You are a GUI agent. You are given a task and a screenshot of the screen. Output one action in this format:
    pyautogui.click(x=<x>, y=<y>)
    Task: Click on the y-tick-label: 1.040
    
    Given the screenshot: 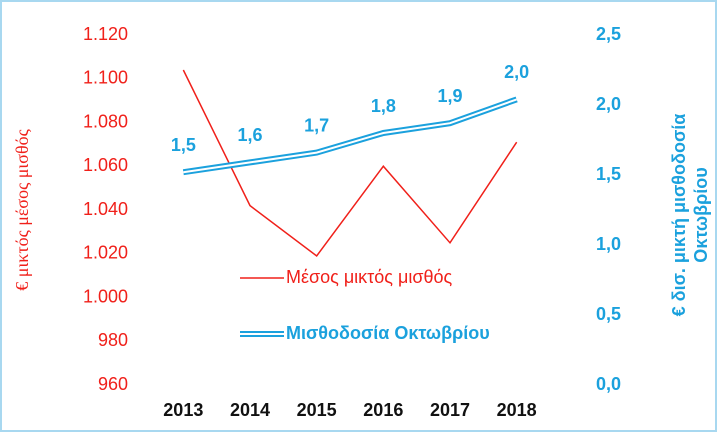 What is the action you would take?
    pyautogui.click(x=105, y=209)
    